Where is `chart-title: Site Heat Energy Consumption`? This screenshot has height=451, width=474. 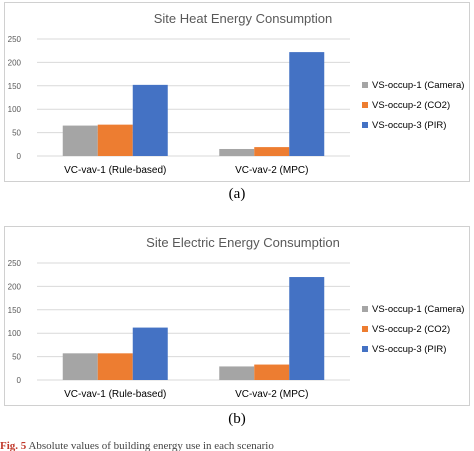
chart-title: Site Heat Energy Consumption is located at coordinates (243, 18).